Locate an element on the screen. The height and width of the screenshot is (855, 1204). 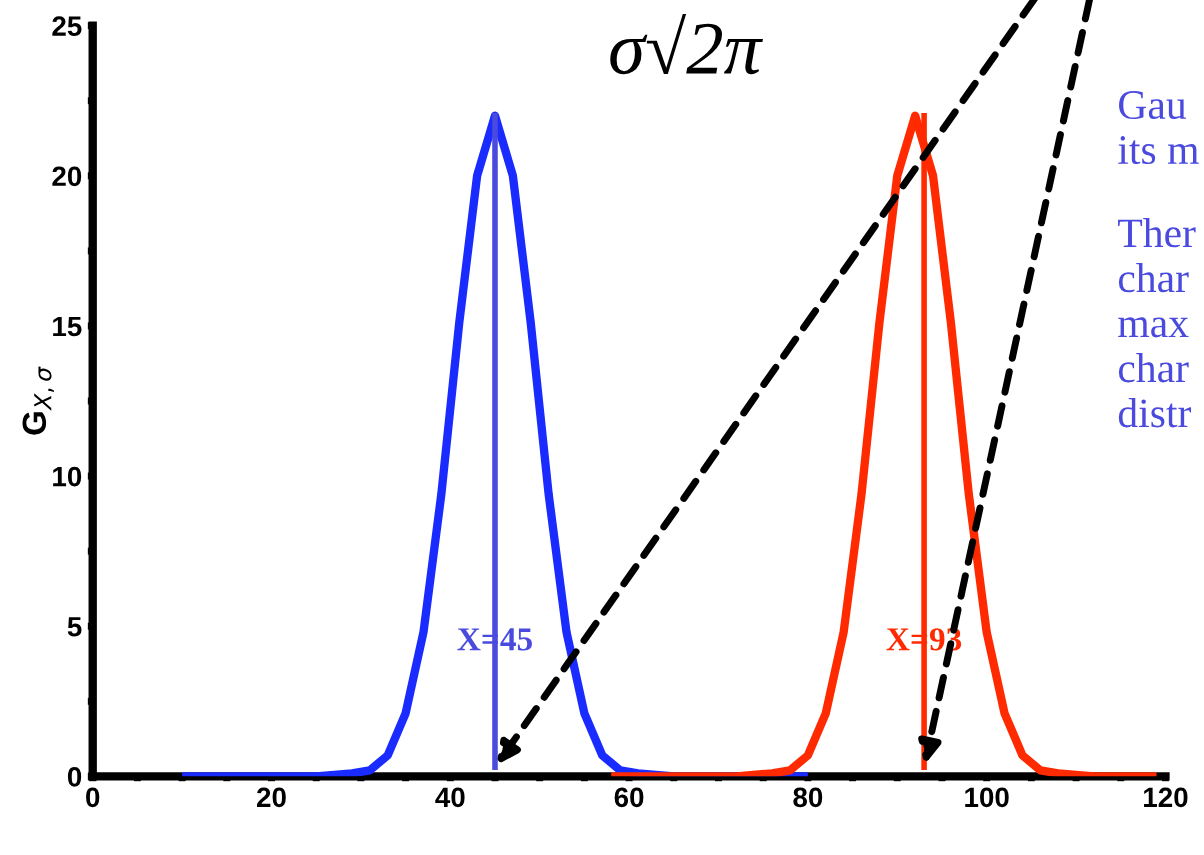
x-tick-label: 80 is located at coordinates (808, 797).